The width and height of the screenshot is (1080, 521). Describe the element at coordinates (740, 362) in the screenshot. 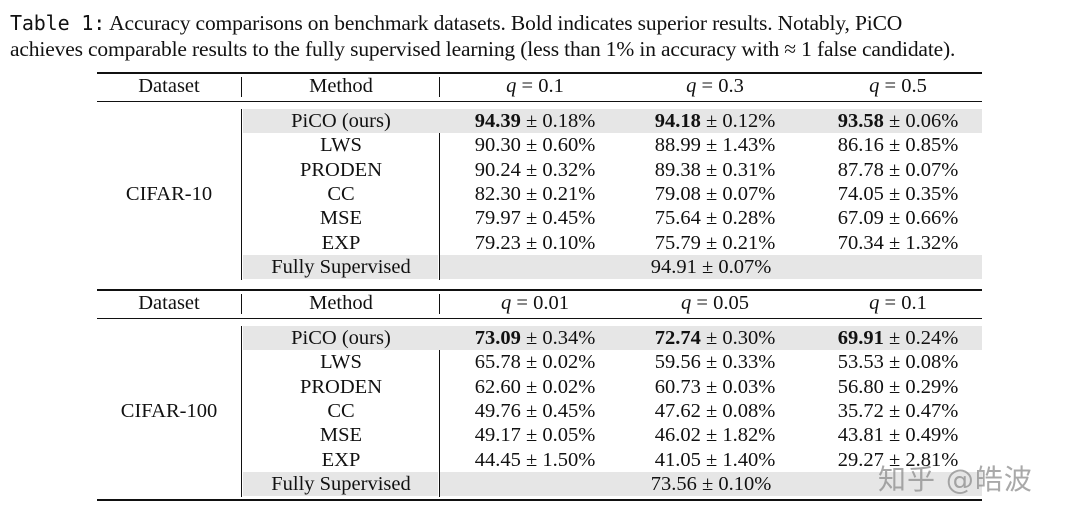

I see `accuracy-std: ± 0.33%` at that location.